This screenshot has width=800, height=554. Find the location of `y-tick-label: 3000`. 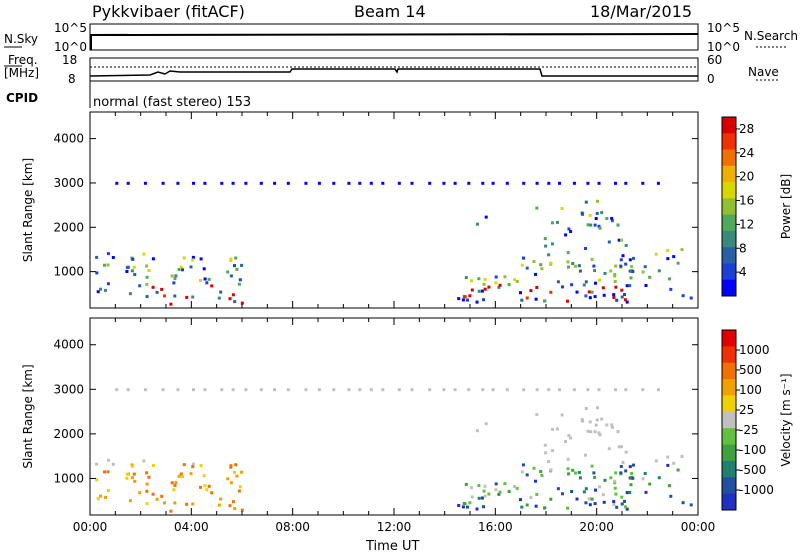

y-tick-label: 3000 is located at coordinates (68, 183).